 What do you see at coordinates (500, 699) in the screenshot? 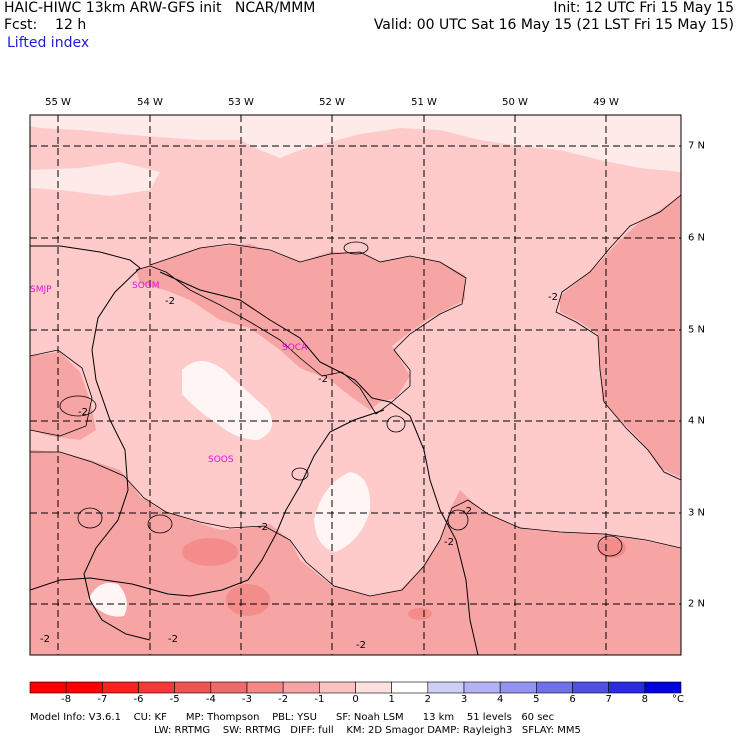
I see `colorbar-tick-label: 4` at bounding box center [500, 699].